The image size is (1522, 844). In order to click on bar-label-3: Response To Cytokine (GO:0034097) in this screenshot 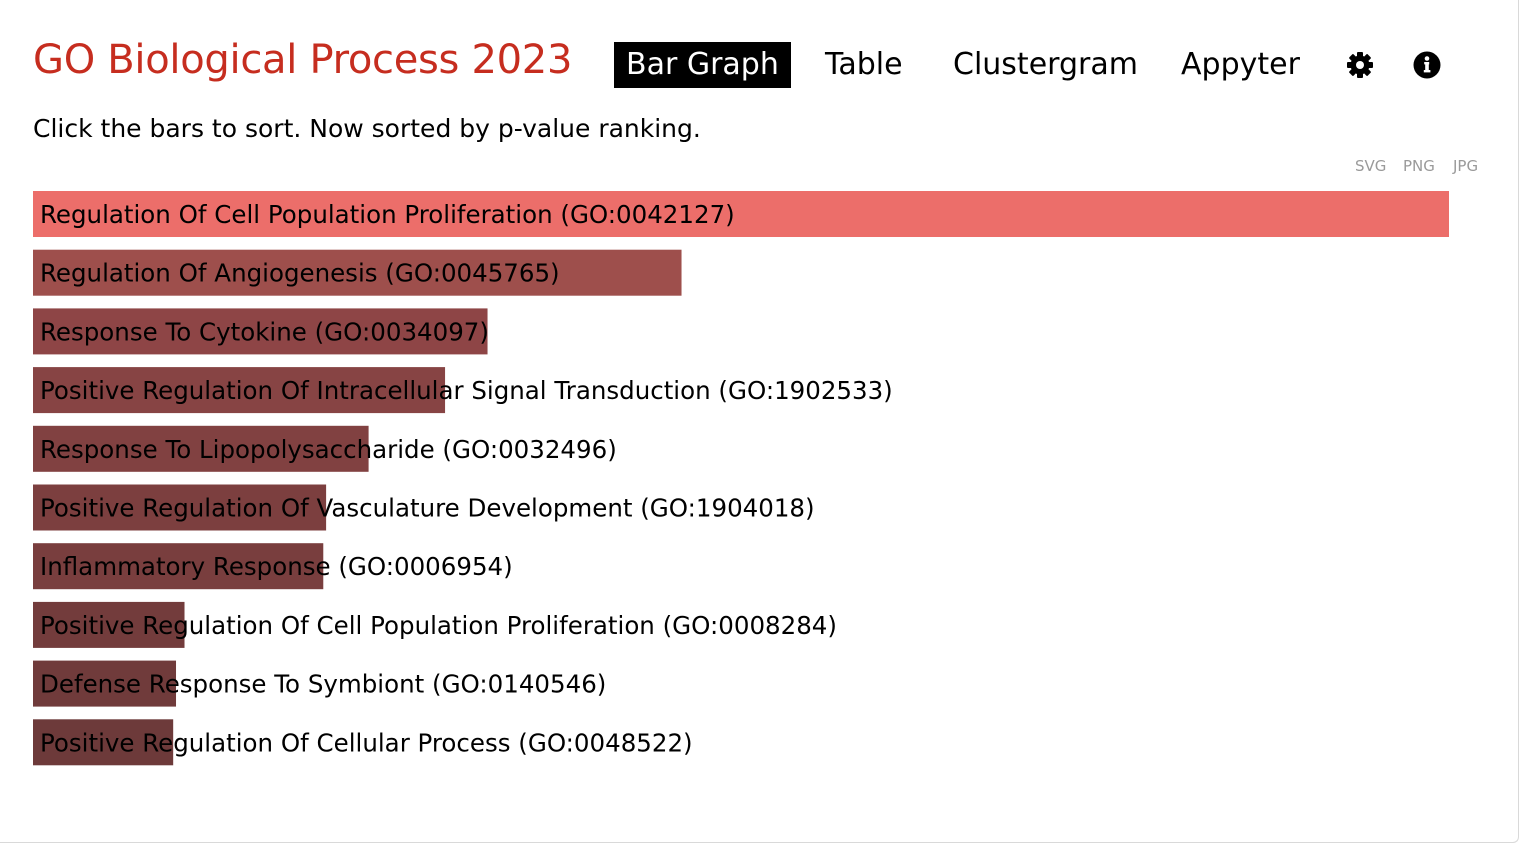, I will do `click(264, 331)`.